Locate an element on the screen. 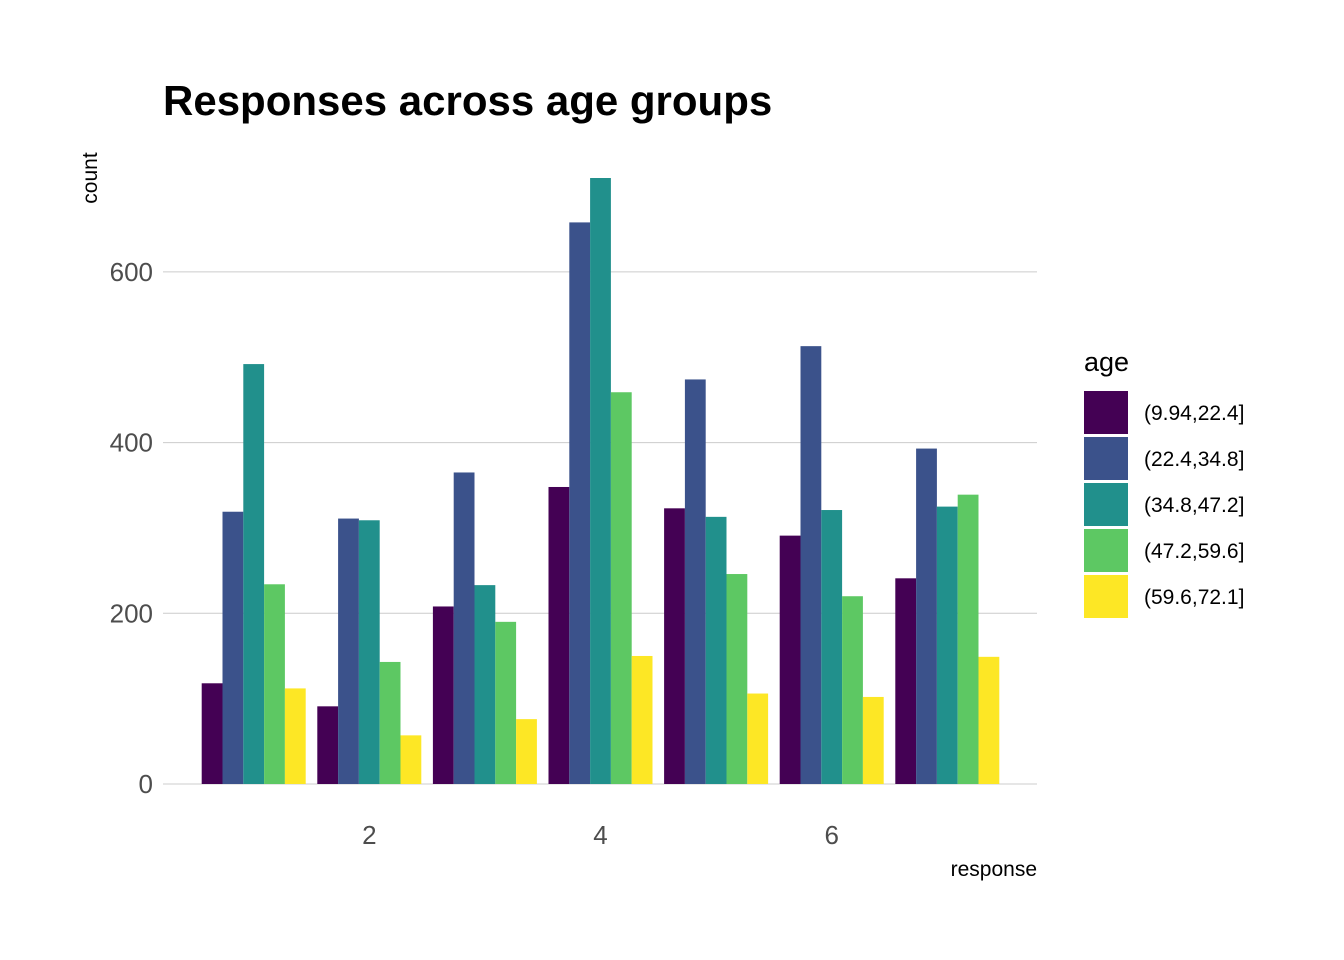 The image size is (1344, 960). legend-label: (22.4,34.8] is located at coordinates (1194, 459).